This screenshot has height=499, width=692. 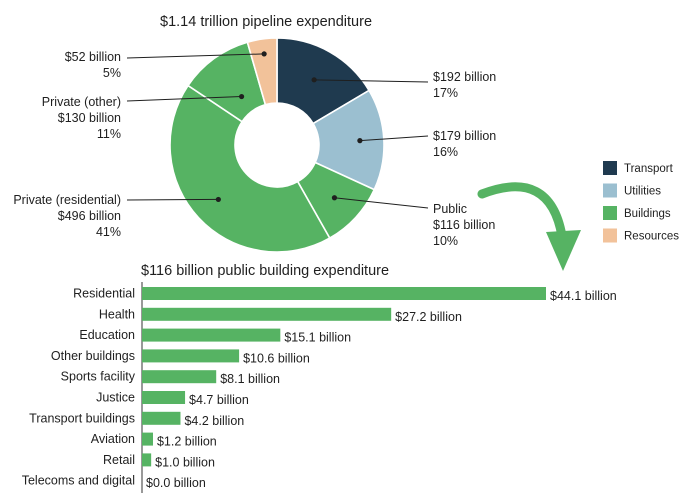 What do you see at coordinates (82, 418) in the screenshot?
I see `bar-category-label: Transport buildings` at bounding box center [82, 418].